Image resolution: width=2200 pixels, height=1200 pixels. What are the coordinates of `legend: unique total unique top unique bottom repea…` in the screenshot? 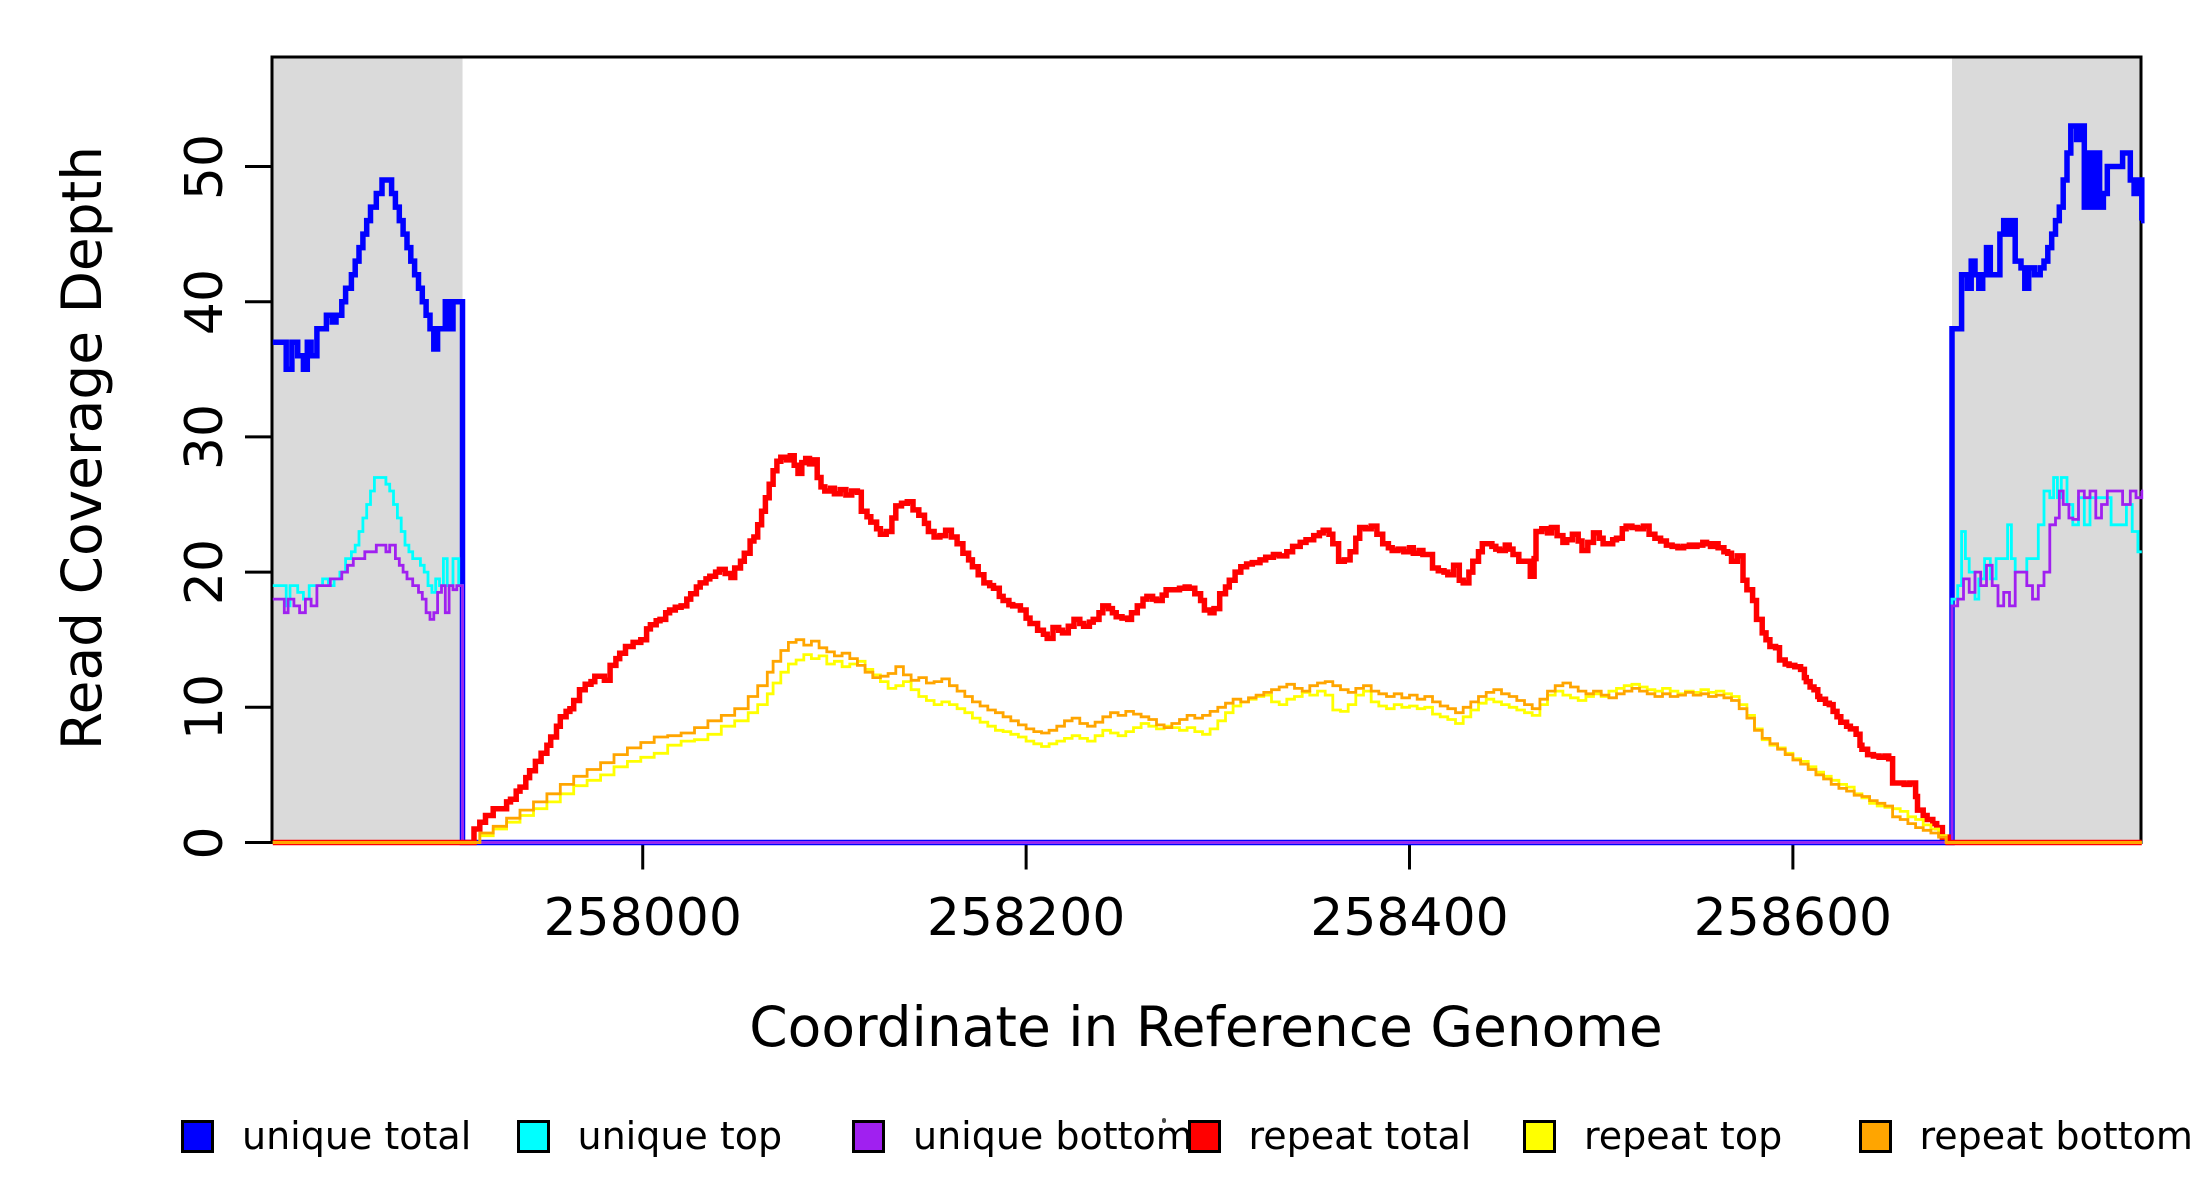 It's located at (1100, 1142).